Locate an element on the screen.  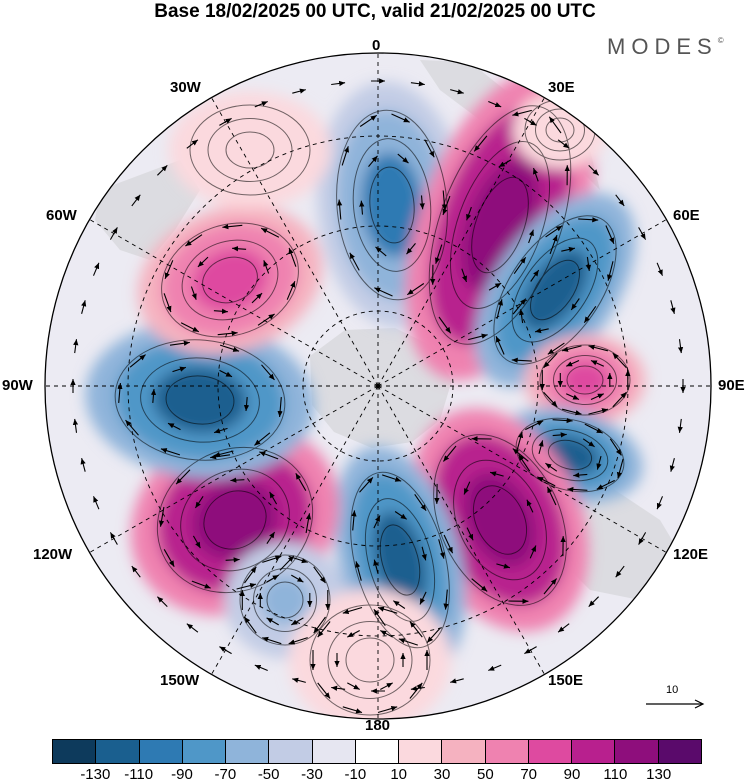
lon-label-150e: 150E is located at coordinates (566, 680).